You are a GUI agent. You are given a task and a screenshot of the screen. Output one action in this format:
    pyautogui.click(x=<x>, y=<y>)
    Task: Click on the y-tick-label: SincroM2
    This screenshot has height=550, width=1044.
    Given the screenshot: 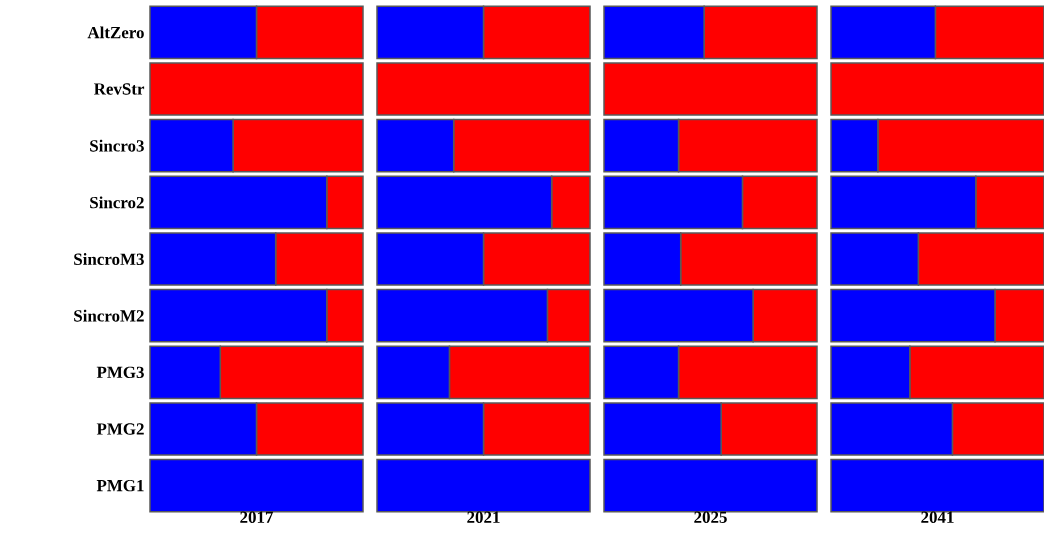 What is the action you would take?
    pyautogui.click(x=109, y=315)
    